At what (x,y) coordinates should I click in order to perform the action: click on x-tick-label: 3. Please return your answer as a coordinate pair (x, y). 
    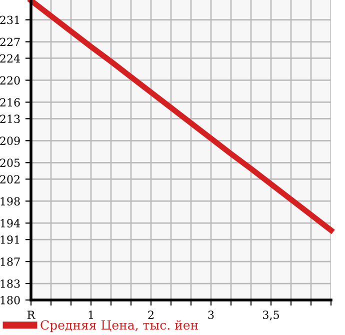
    Looking at the image, I should click on (211, 315).